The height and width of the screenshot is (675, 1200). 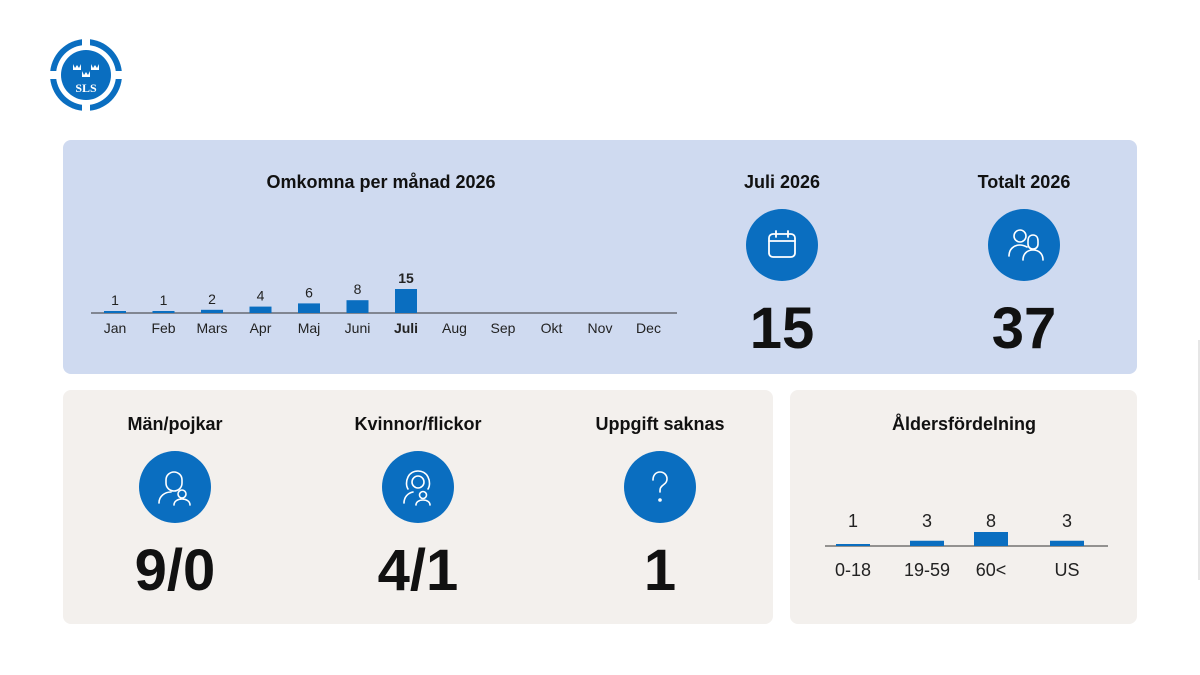 I want to click on sls-logo: SLS, so click(x=86, y=75).